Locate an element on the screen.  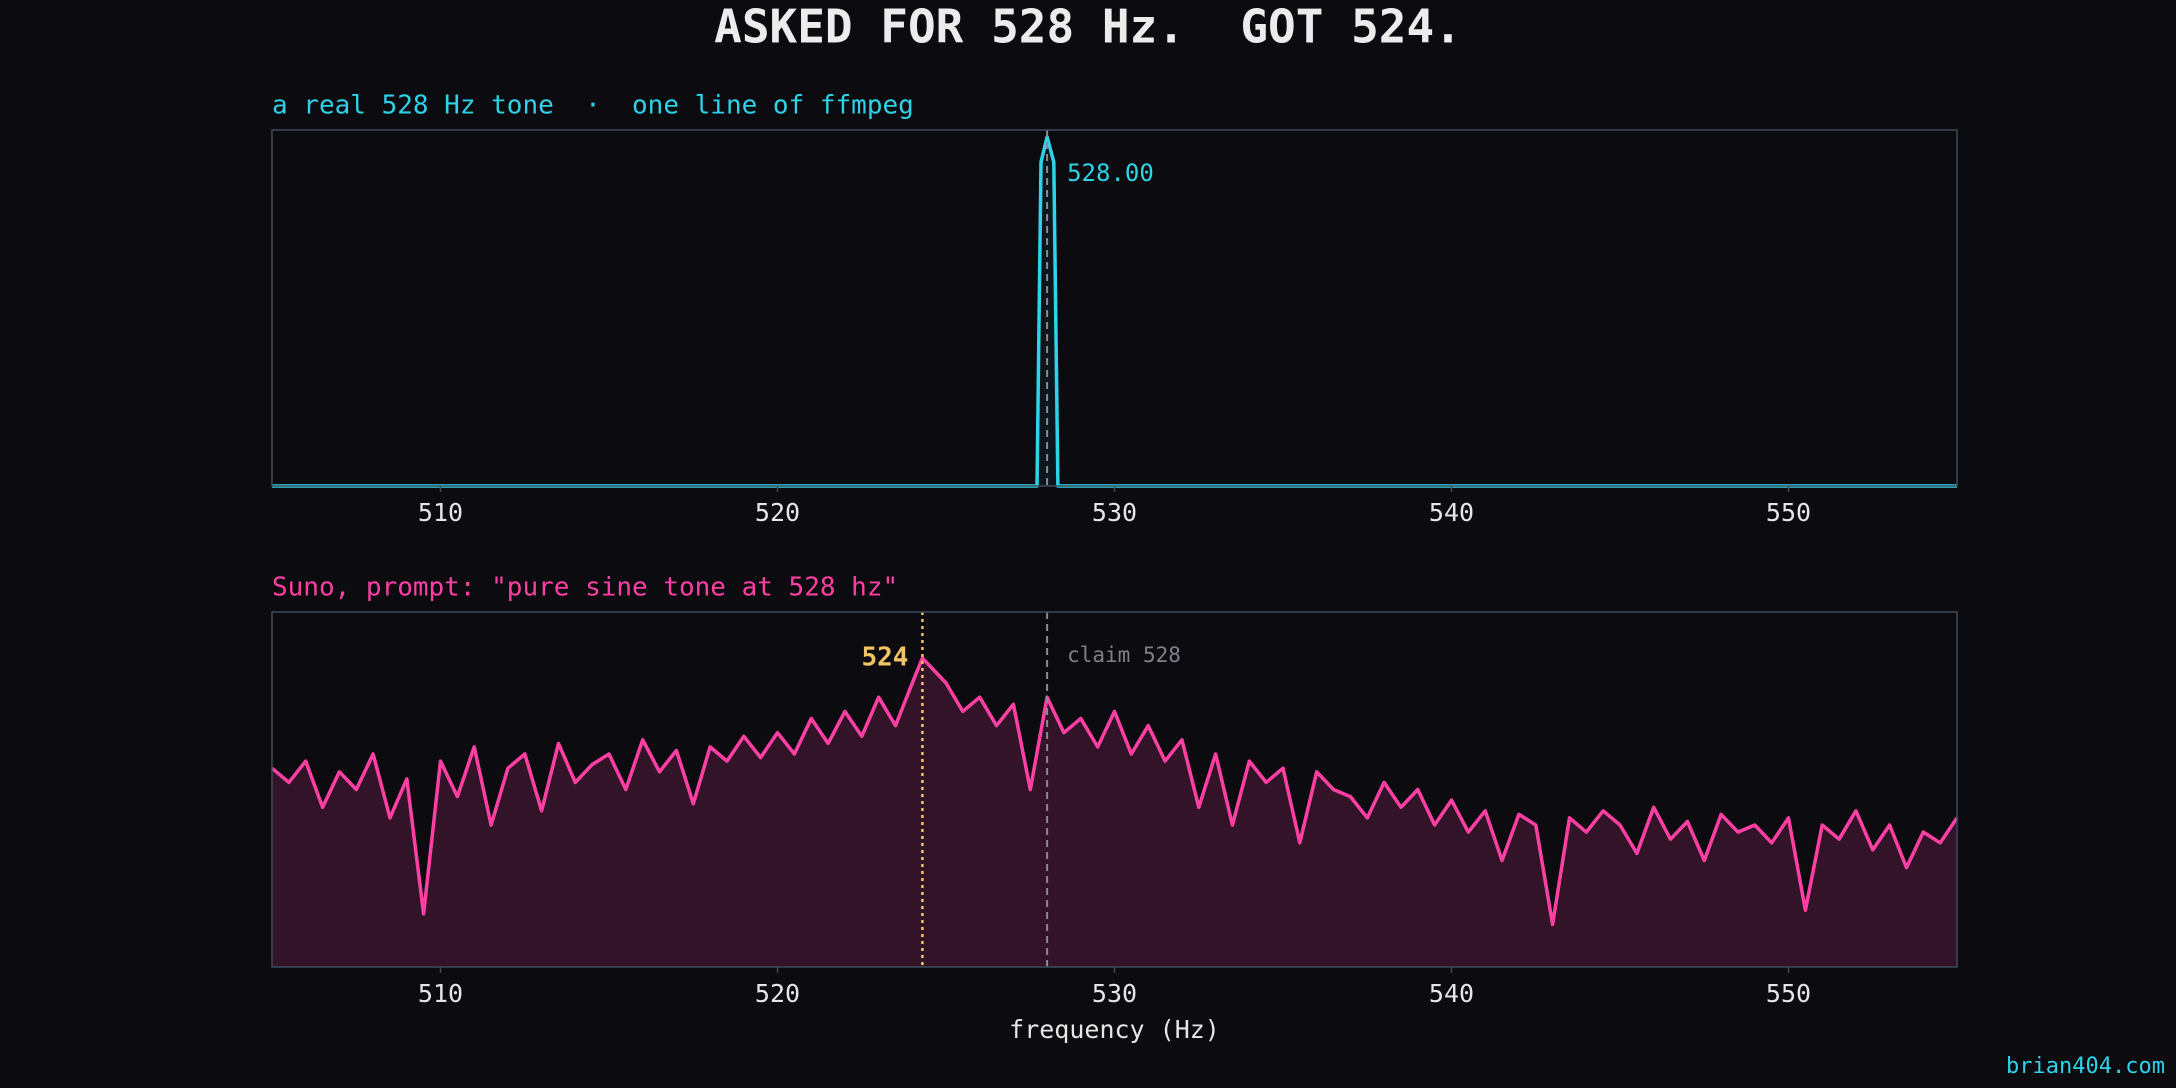
peak-label: 524 is located at coordinates (884, 658).